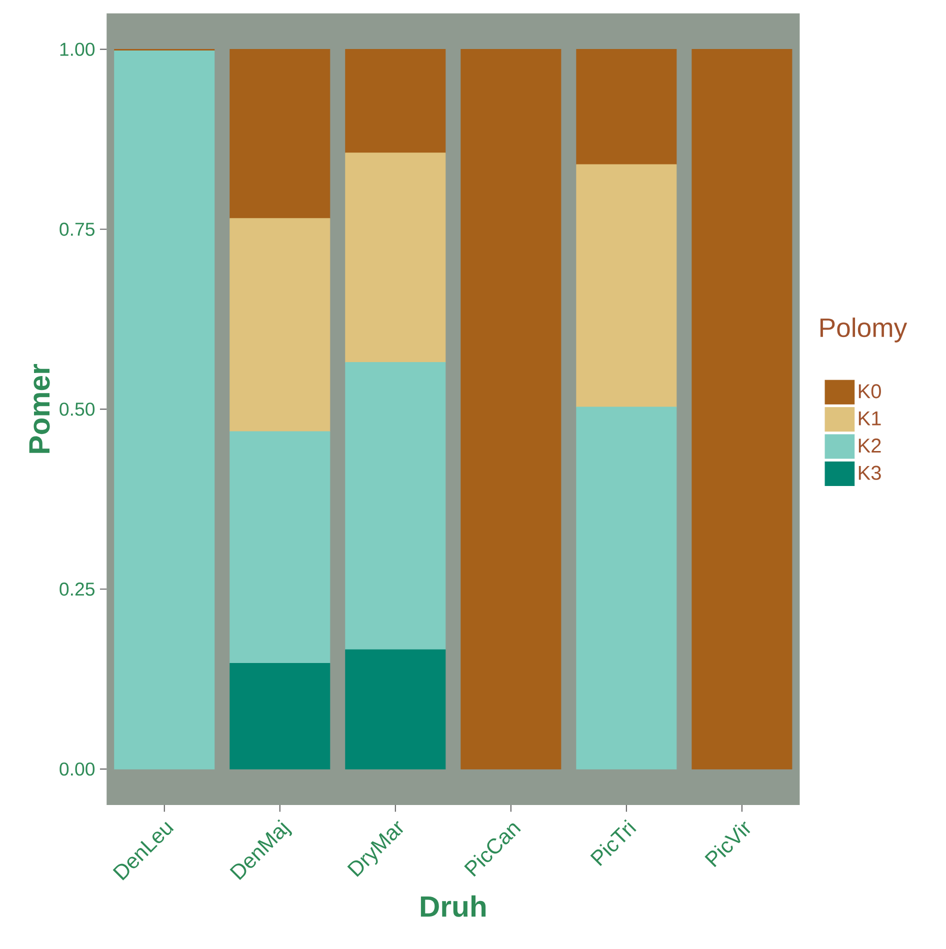 The image size is (946, 949). What do you see at coordinates (869, 445) in the screenshot?
I see `legend-label: K2` at bounding box center [869, 445].